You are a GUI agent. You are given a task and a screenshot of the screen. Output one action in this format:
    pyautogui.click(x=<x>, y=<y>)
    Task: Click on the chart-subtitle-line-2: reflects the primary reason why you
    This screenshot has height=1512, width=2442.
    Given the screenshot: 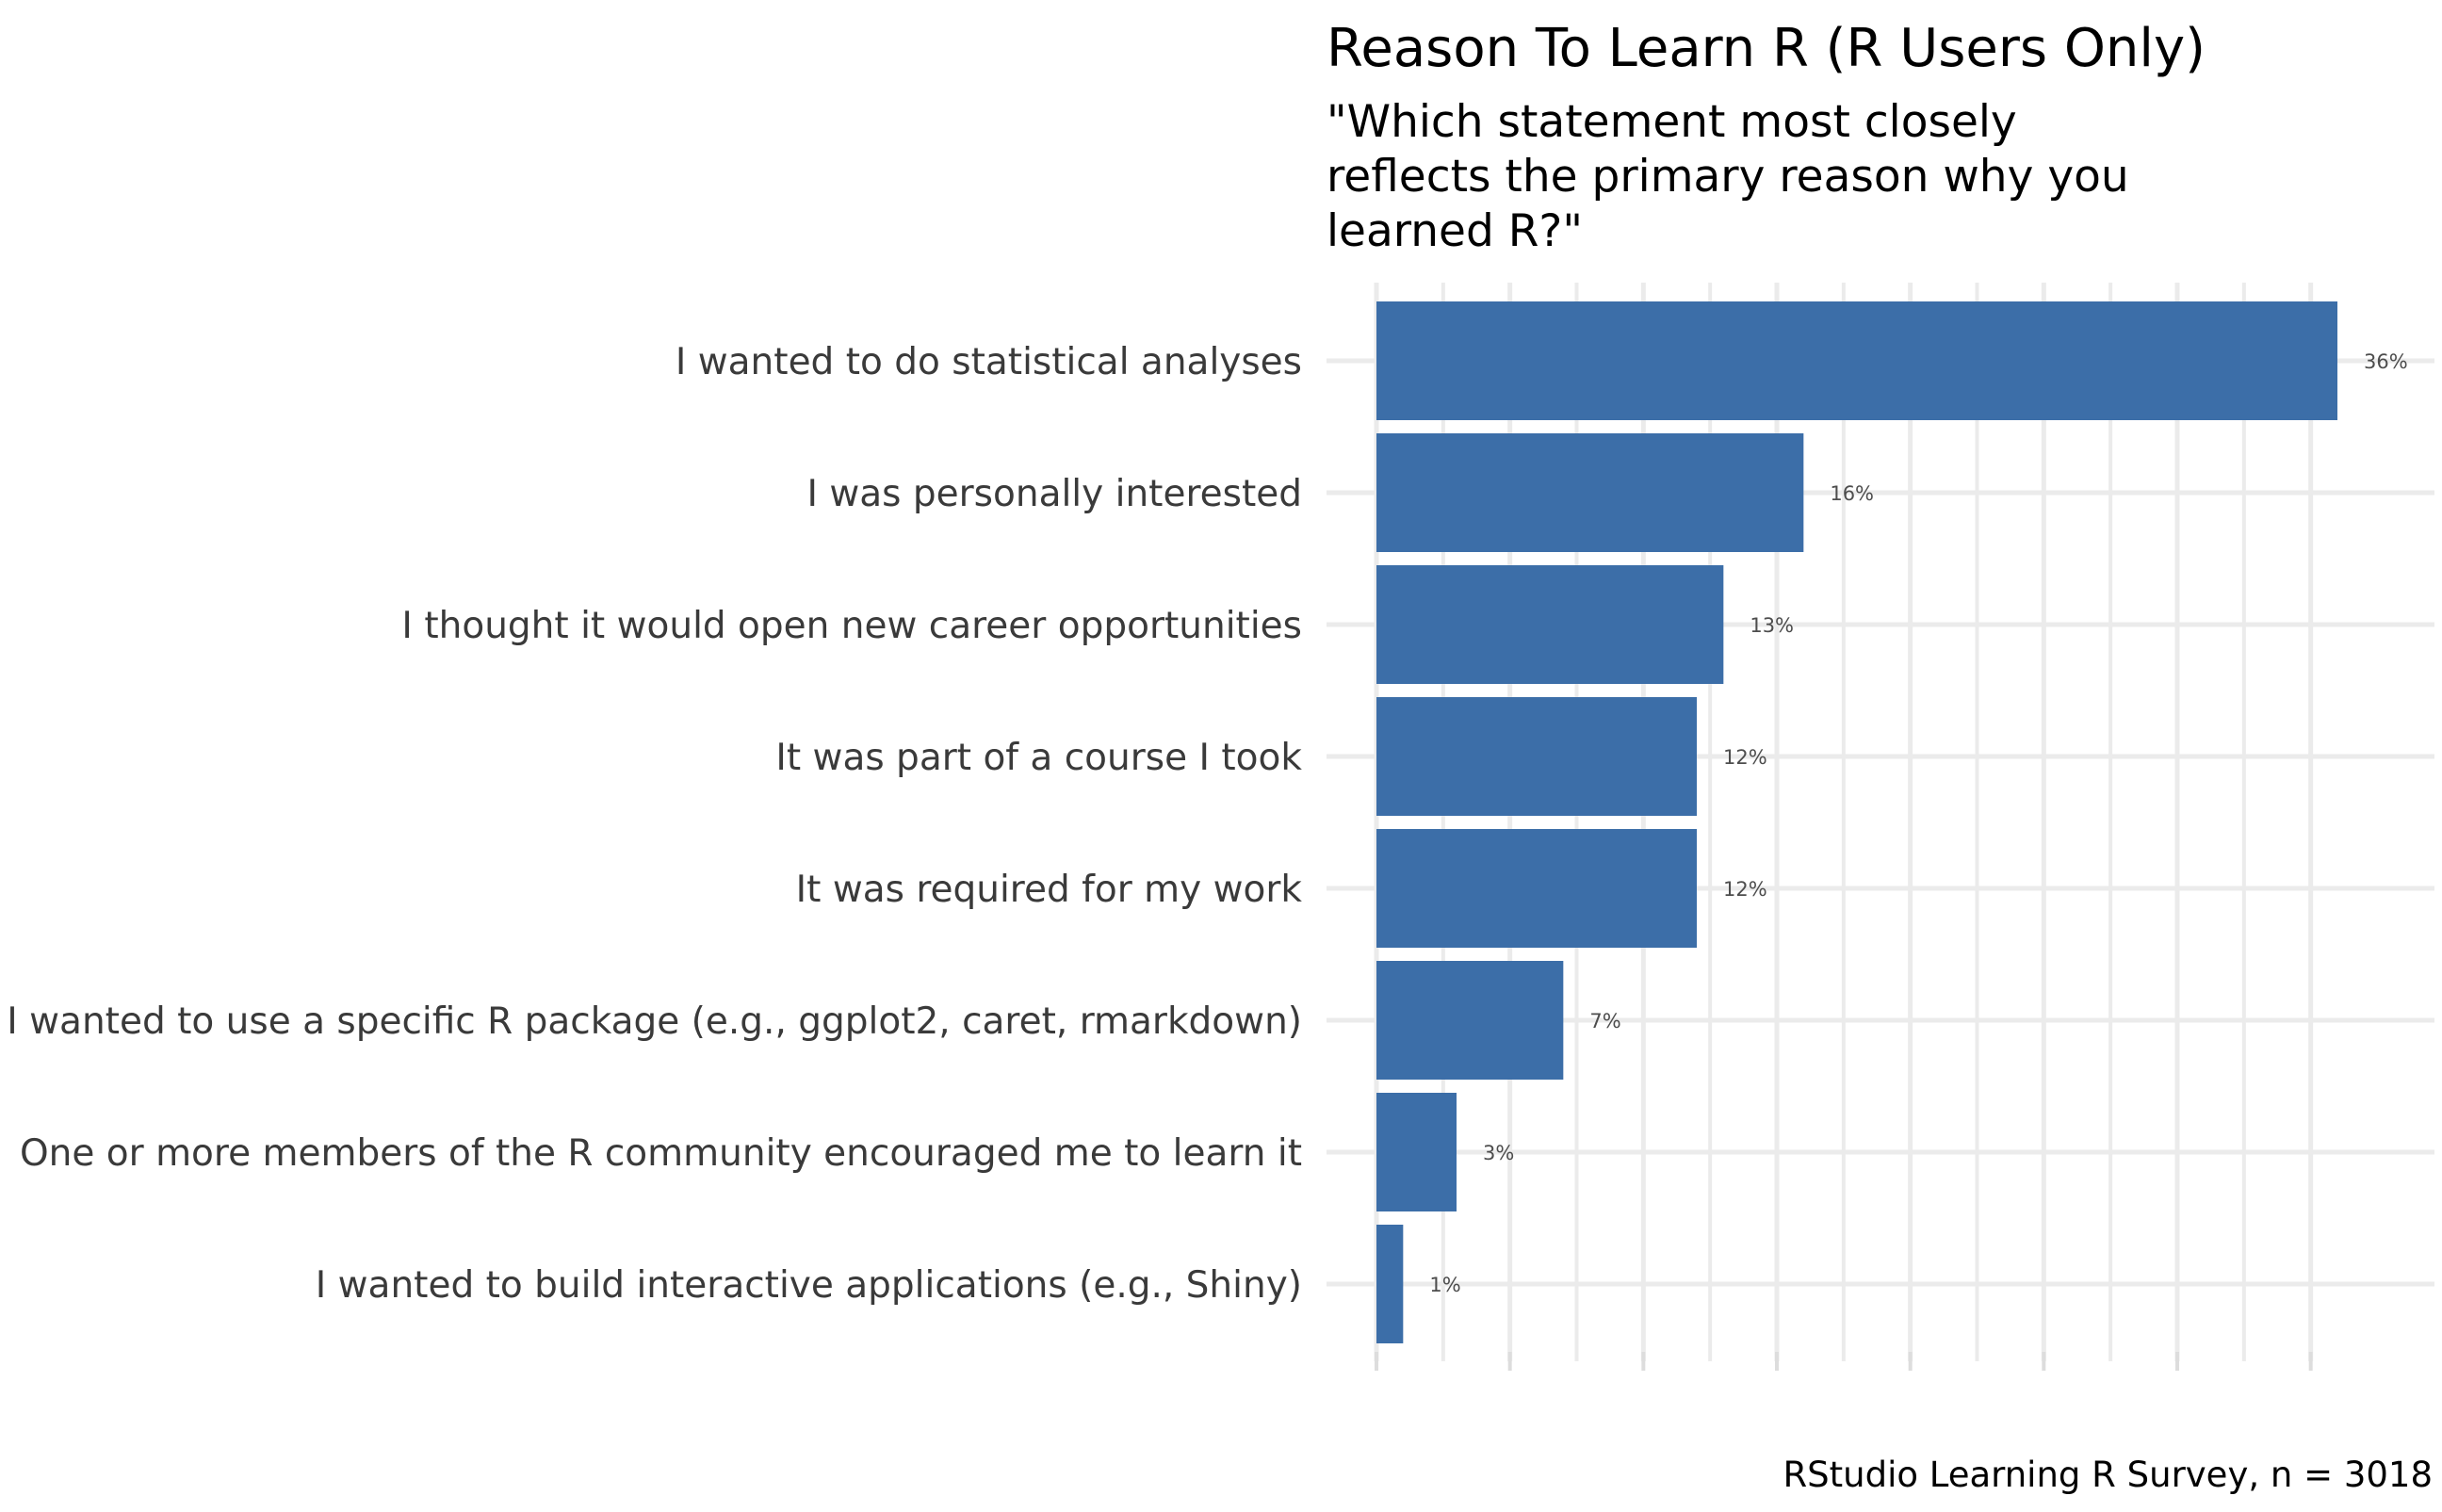 What is the action you would take?
    pyautogui.click(x=1728, y=177)
    